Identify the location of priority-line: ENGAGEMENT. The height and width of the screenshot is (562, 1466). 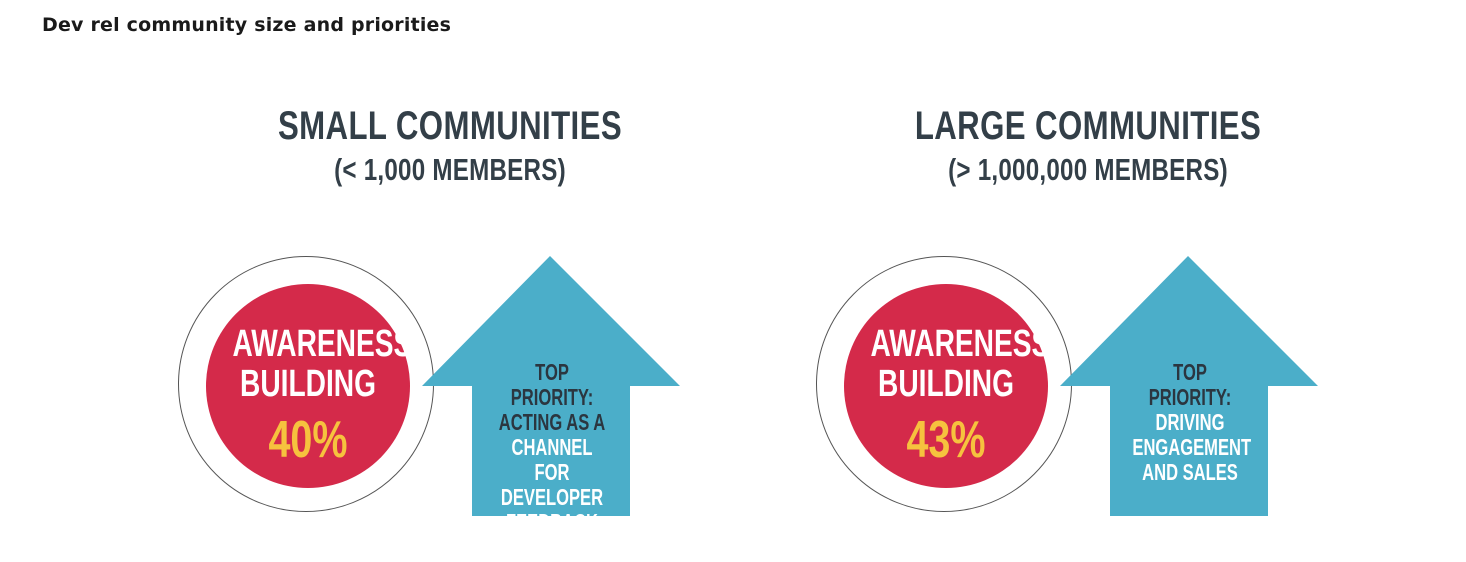
(1192, 447).